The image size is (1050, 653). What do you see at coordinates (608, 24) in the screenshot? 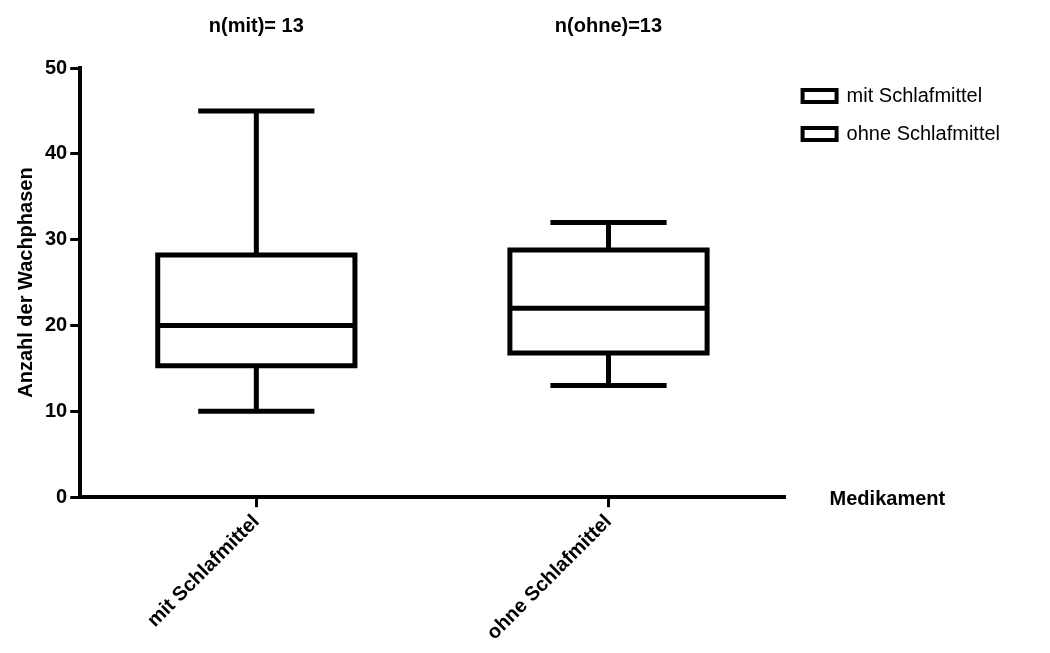
I see `text: n(ohne)=13` at bounding box center [608, 24].